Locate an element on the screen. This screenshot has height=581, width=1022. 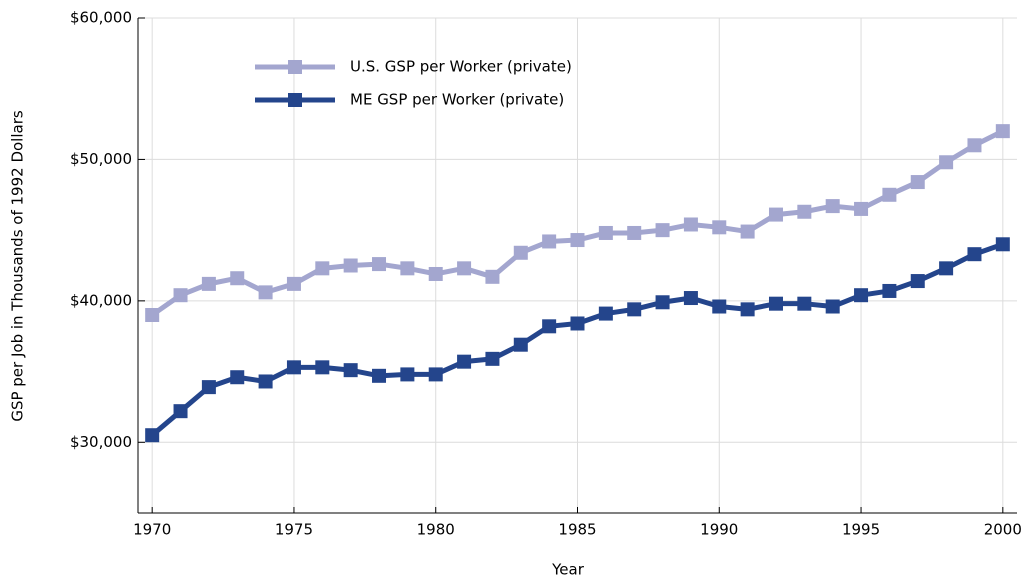
y-tick-label: $40,000 is located at coordinates (101, 300).